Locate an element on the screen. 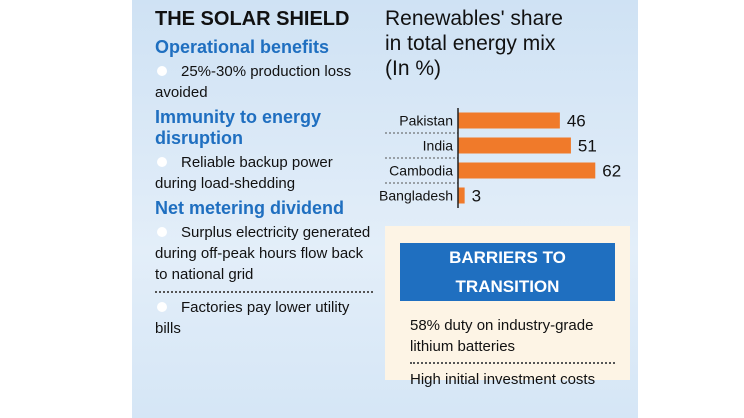 This screenshot has height=418, width=744. value-label: 3 is located at coordinates (476, 196).